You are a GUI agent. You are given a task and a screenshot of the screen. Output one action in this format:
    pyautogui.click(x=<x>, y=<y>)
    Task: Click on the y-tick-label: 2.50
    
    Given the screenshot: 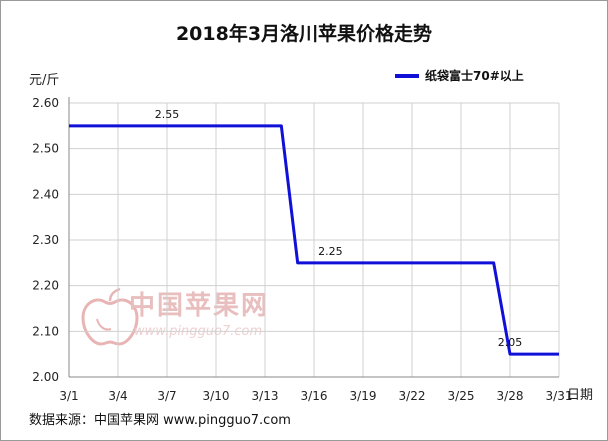 What is the action you would take?
    pyautogui.click(x=45, y=149)
    